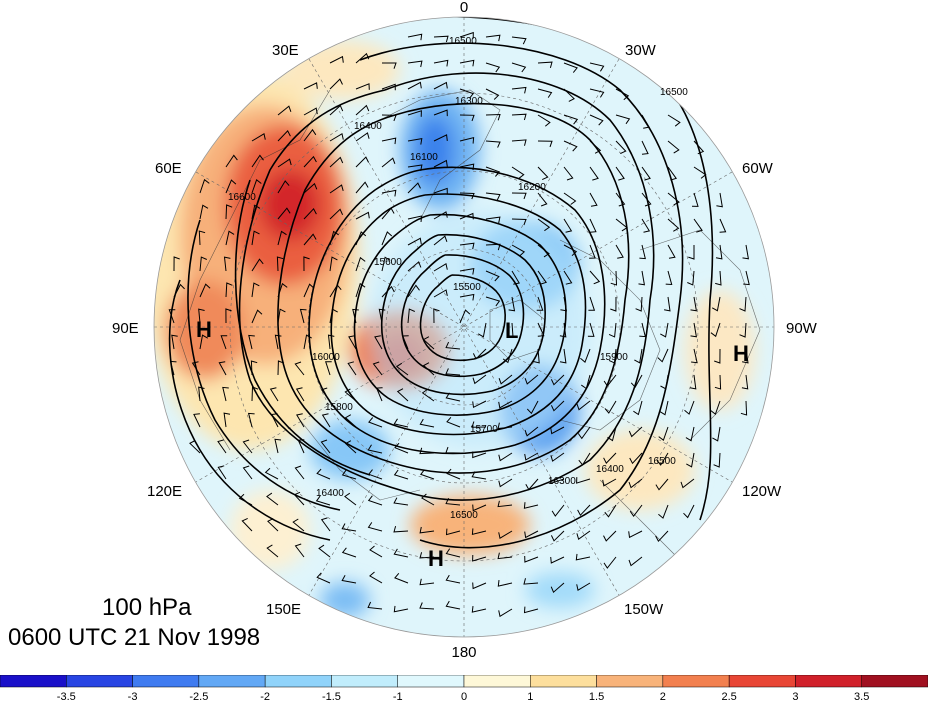 The height and width of the screenshot is (702, 928). What do you see at coordinates (388, 262) in the screenshot?
I see `contour-label: 15600` at bounding box center [388, 262].